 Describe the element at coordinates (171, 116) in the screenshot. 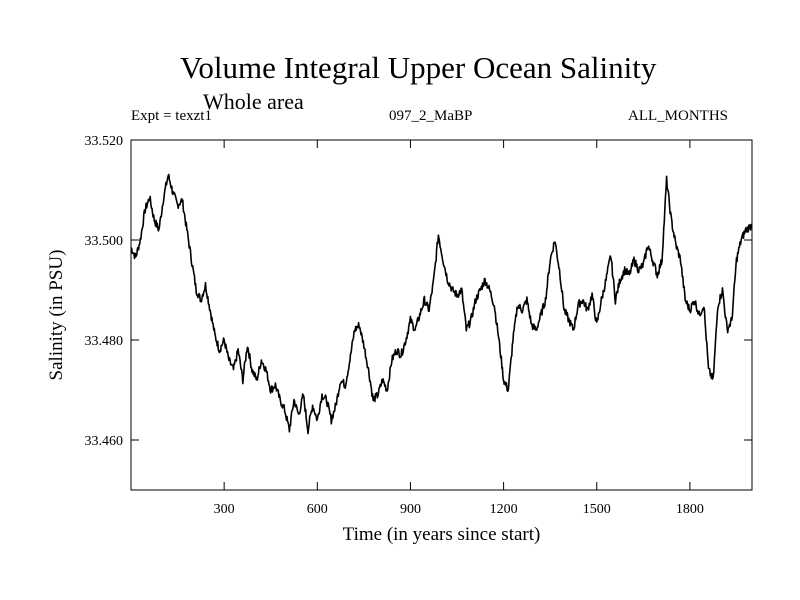

I see `experiment-label: Expt = texzt1` at that location.